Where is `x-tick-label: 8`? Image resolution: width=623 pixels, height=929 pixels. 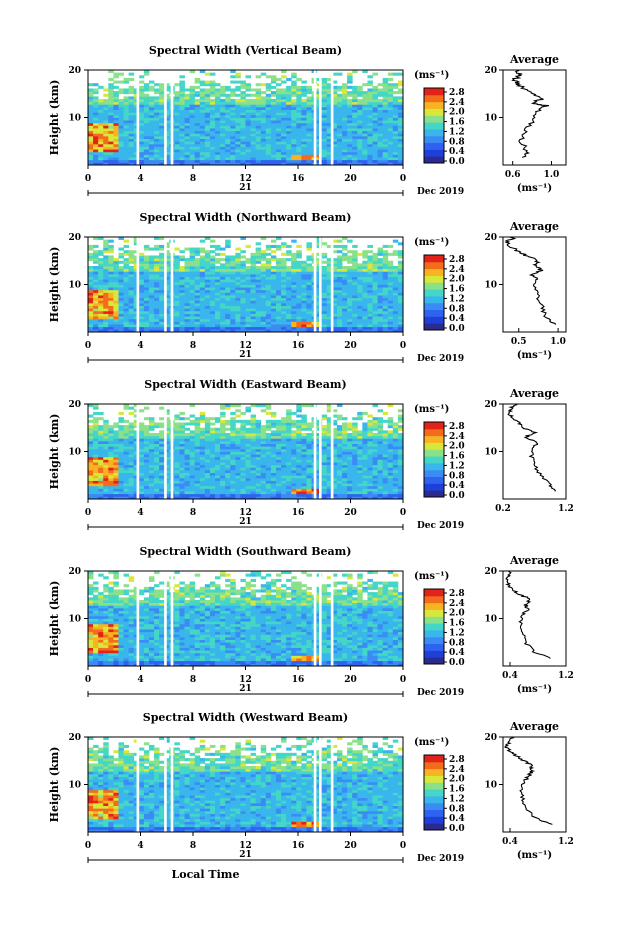
x-tick-label: 8 is located at coordinates (193, 179).